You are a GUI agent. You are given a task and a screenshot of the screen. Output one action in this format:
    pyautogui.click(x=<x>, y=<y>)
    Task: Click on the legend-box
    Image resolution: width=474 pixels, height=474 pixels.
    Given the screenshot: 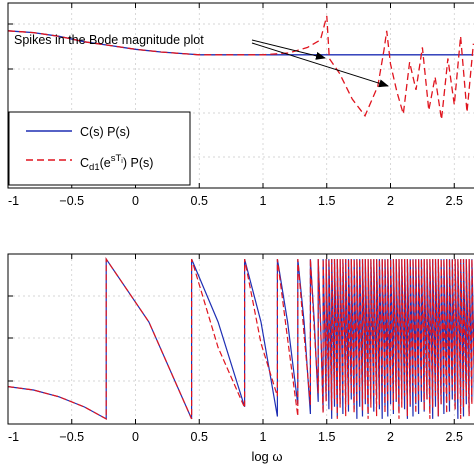 What is the action you would take?
    pyautogui.click(x=99, y=148)
    